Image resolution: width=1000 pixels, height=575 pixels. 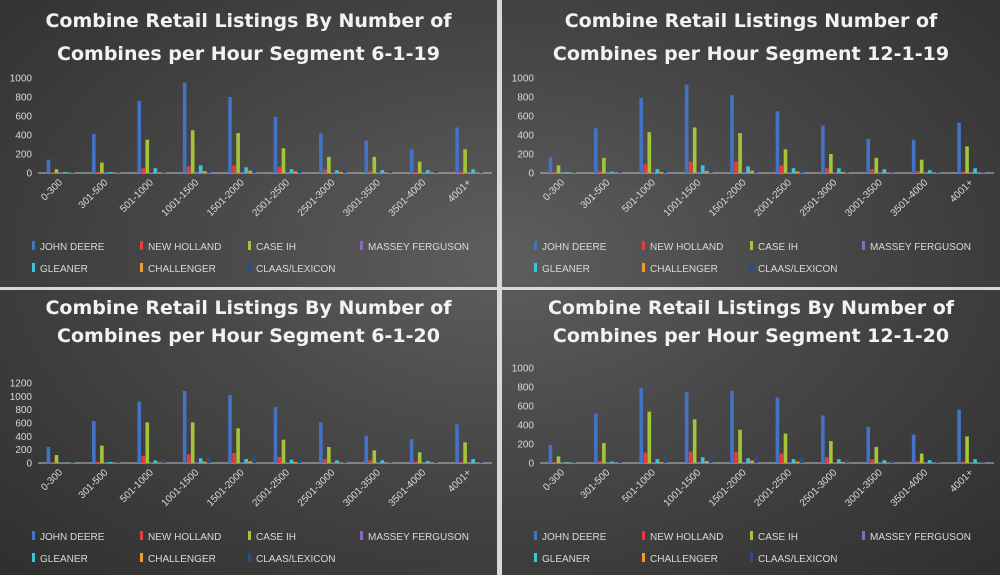 I want to click on x-tick-label: 1001-1500, so click(x=683, y=488).